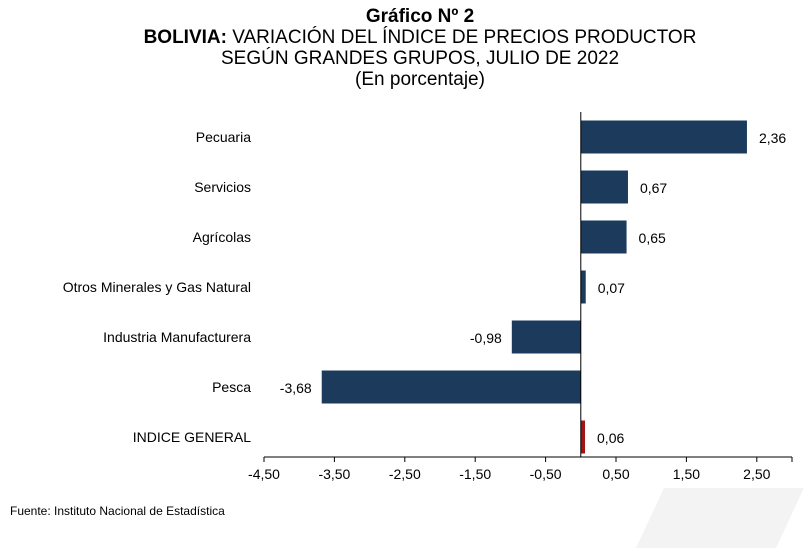  I want to click on x-tick-label: -0,50, so click(546, 474).